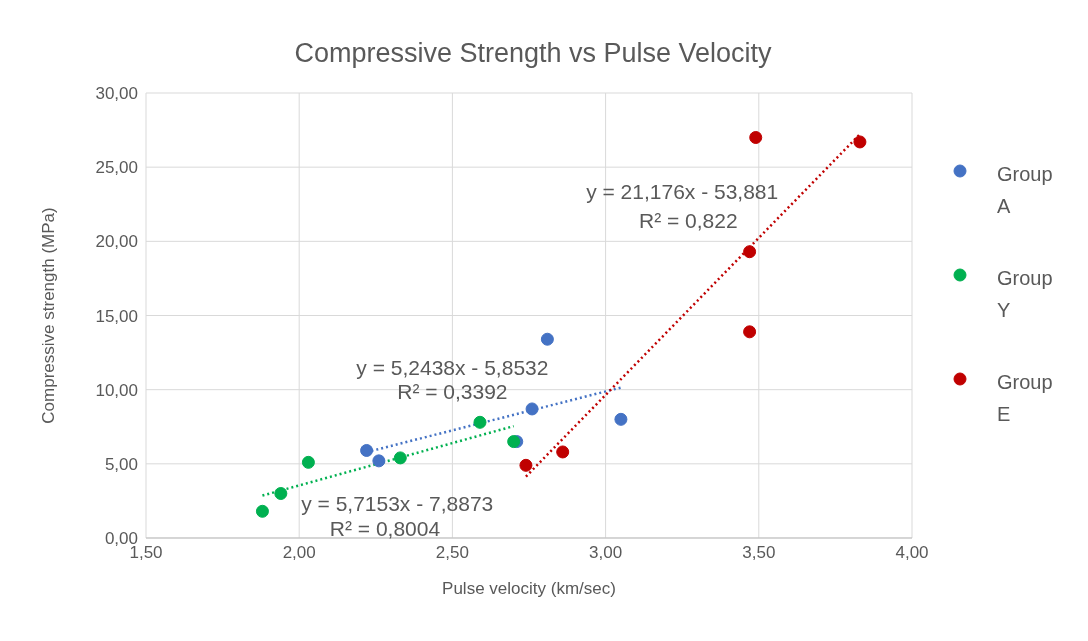 The height and width of the screenshot is (641, 1088). What do you see at coordinates (688, 220) in the screenshot?
I see `annotation: R² = 0,822` at bounding box center [688, 220].